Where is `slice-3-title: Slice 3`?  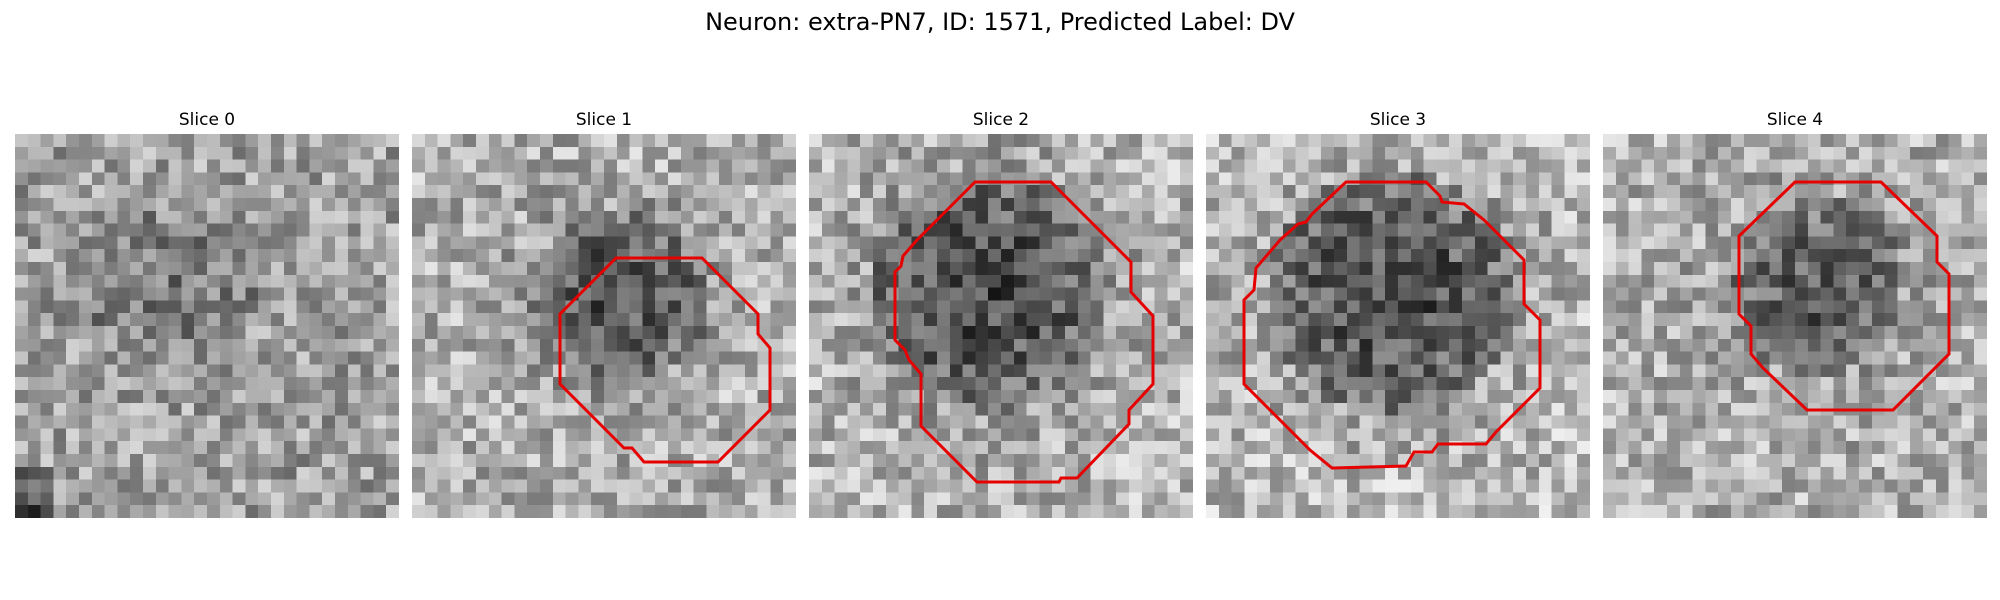 slice-3-title: Slice 3 is located at coordinates (1398, 120).